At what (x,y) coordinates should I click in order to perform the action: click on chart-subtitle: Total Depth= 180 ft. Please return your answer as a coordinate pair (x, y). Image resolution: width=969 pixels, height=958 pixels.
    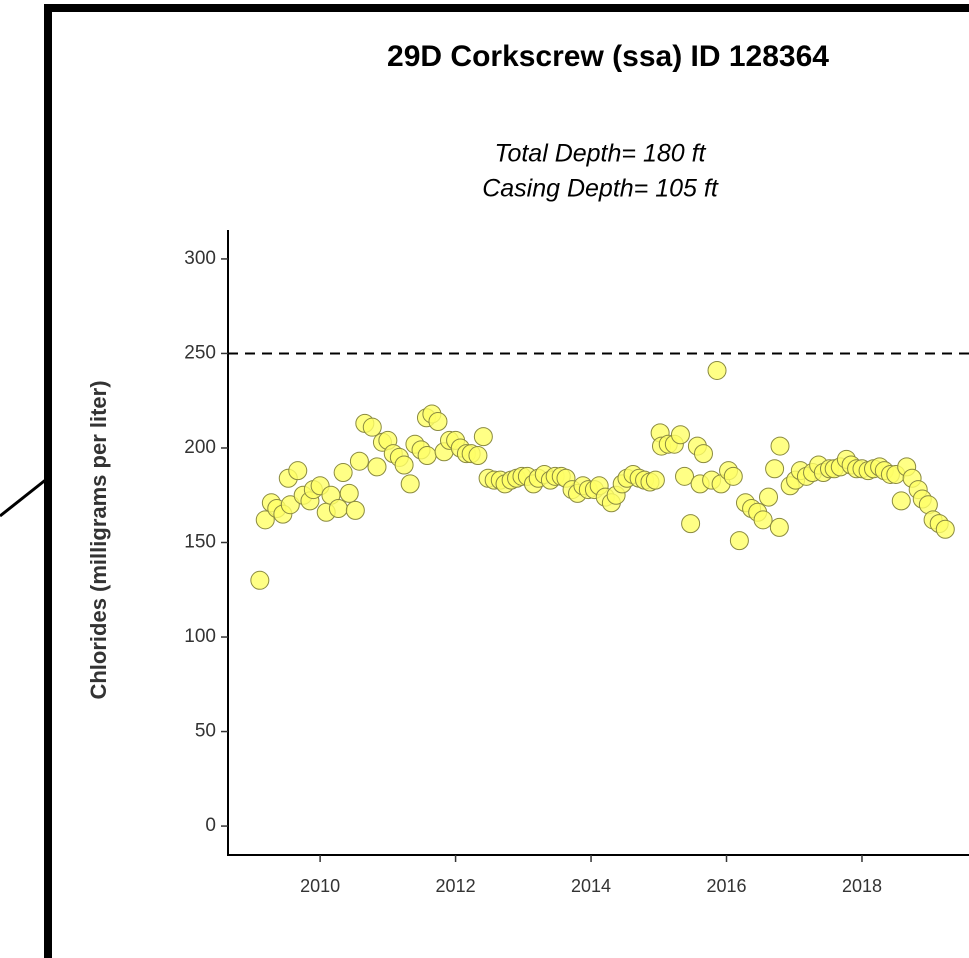
    Looking at the image, I should click on (600, 154).